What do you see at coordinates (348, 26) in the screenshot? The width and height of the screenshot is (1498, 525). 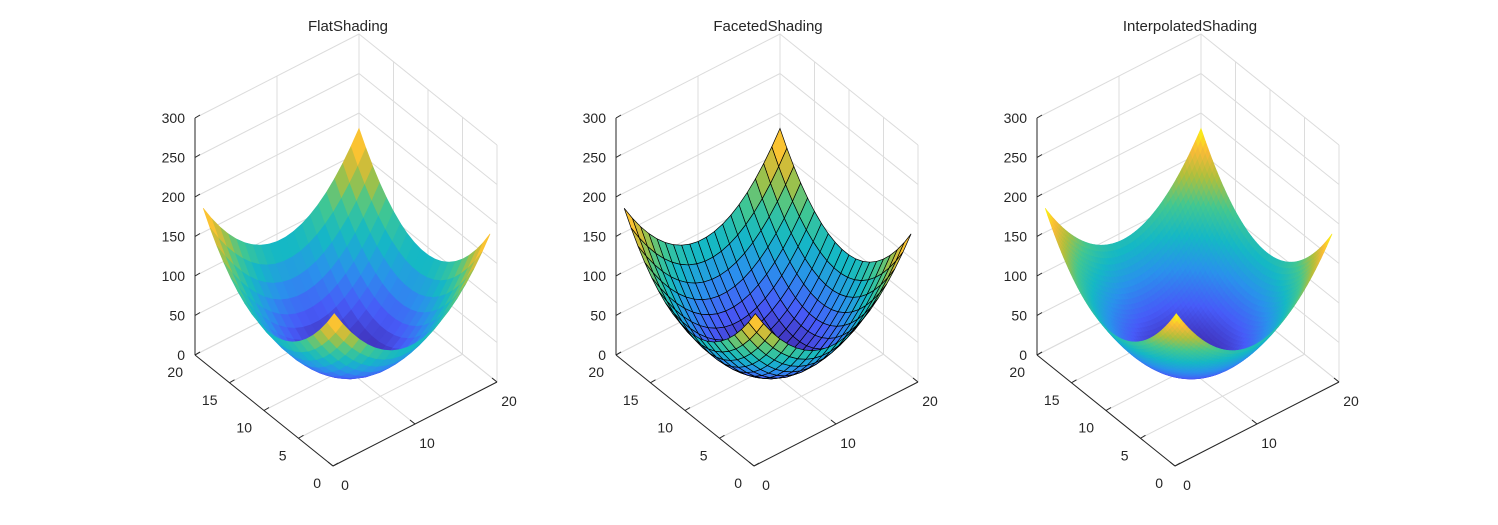 I see `chart-title: FlatShading` at bounding box center [348, 26].